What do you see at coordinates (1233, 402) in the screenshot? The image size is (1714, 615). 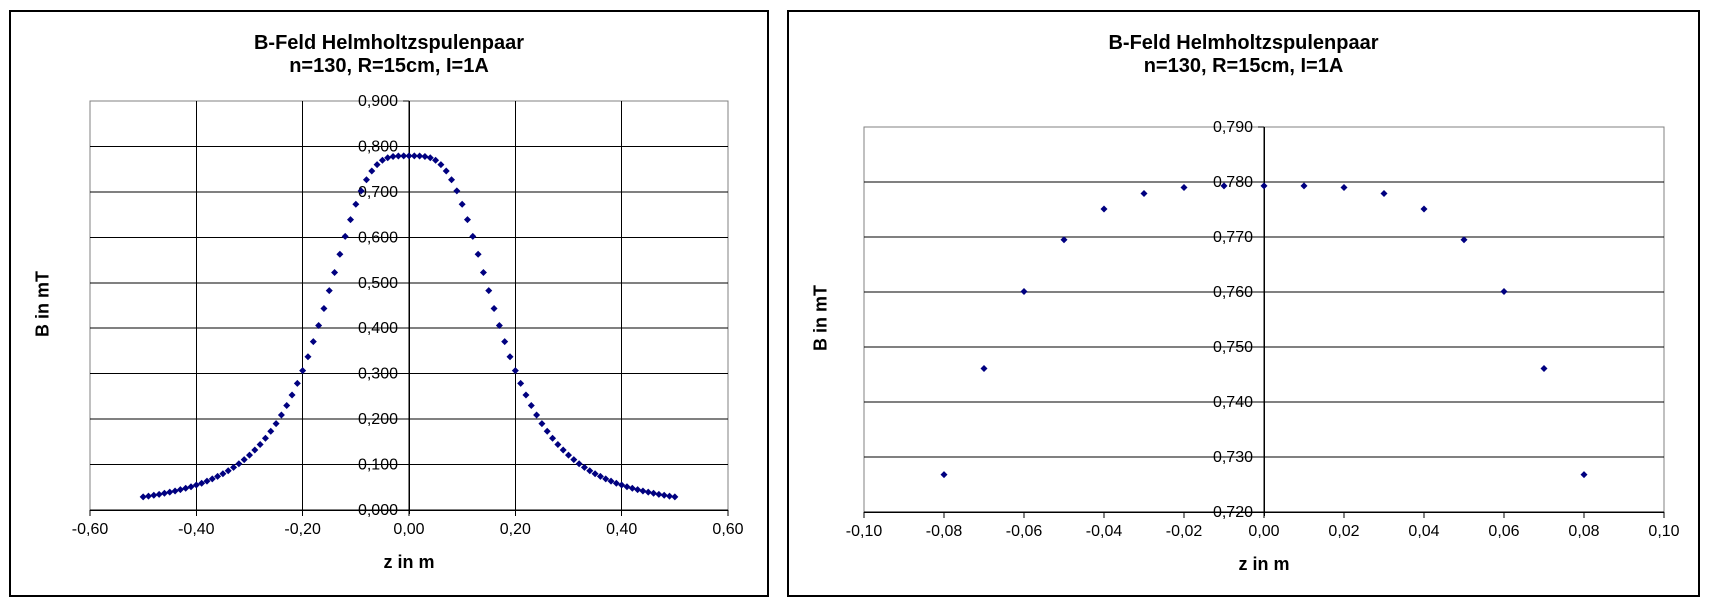 I see `y-tick-label: 0,740` at bounding box center [1233, 402].